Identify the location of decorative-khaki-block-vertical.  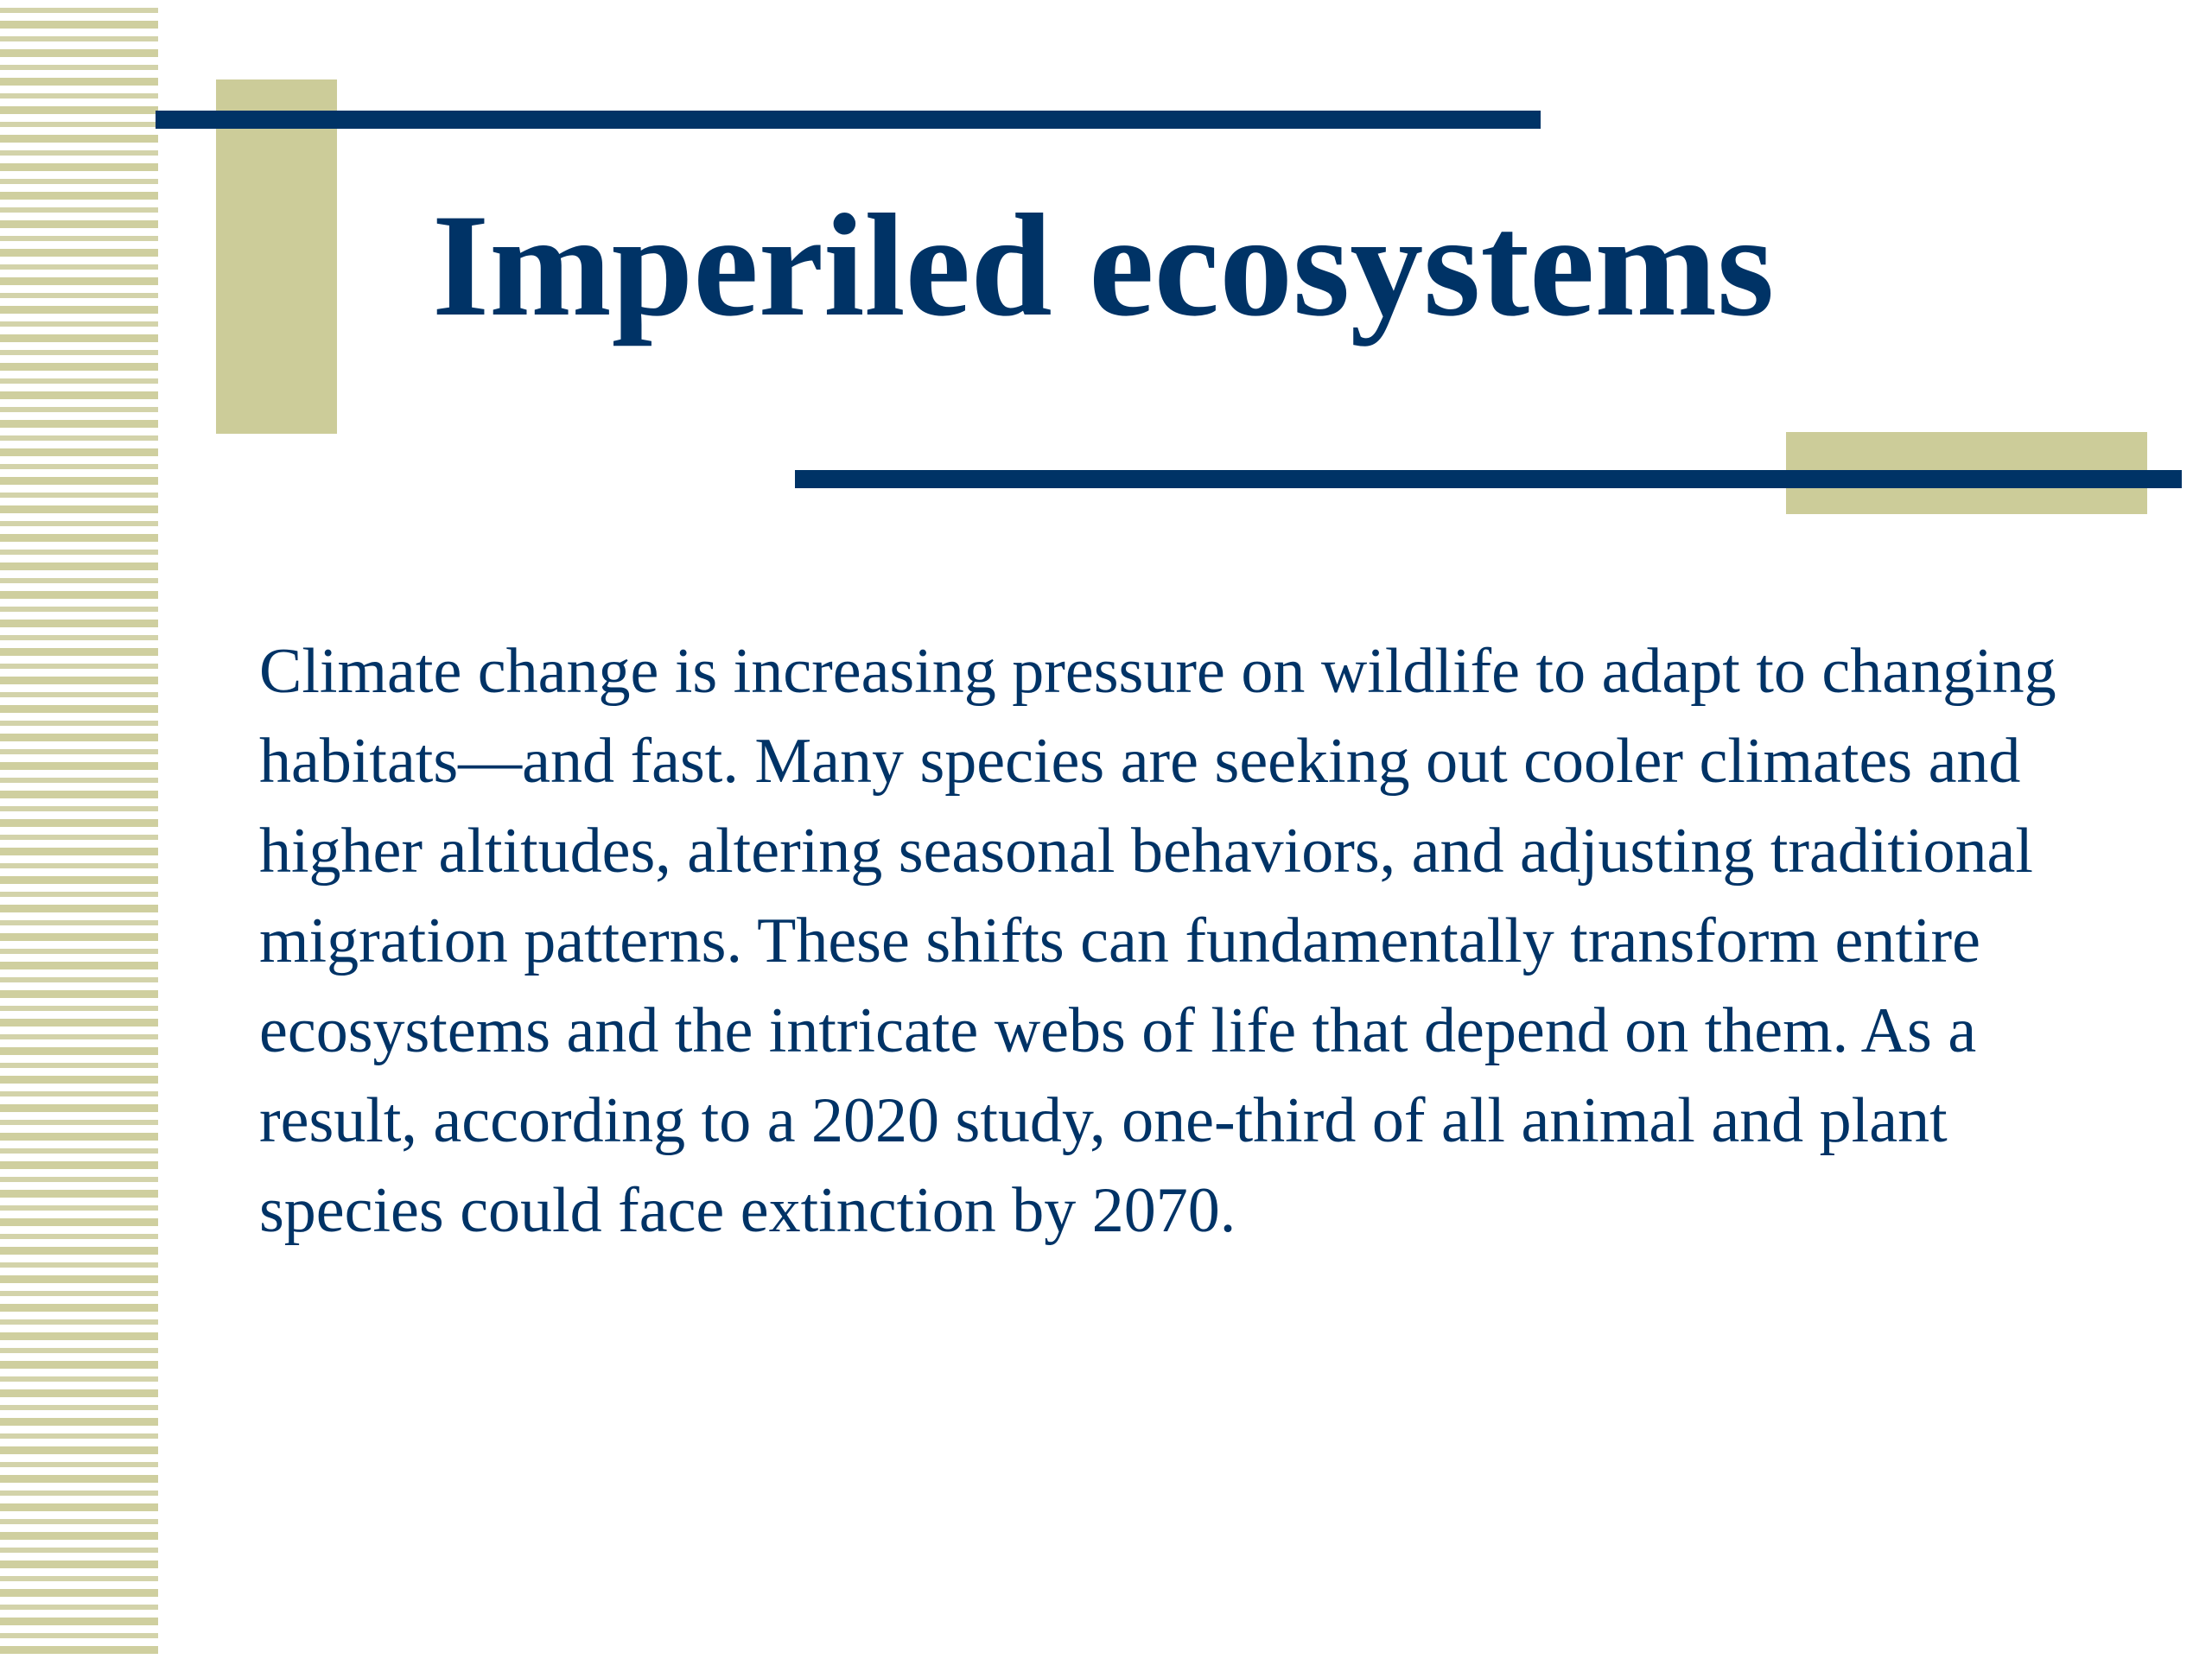
(276, 256).